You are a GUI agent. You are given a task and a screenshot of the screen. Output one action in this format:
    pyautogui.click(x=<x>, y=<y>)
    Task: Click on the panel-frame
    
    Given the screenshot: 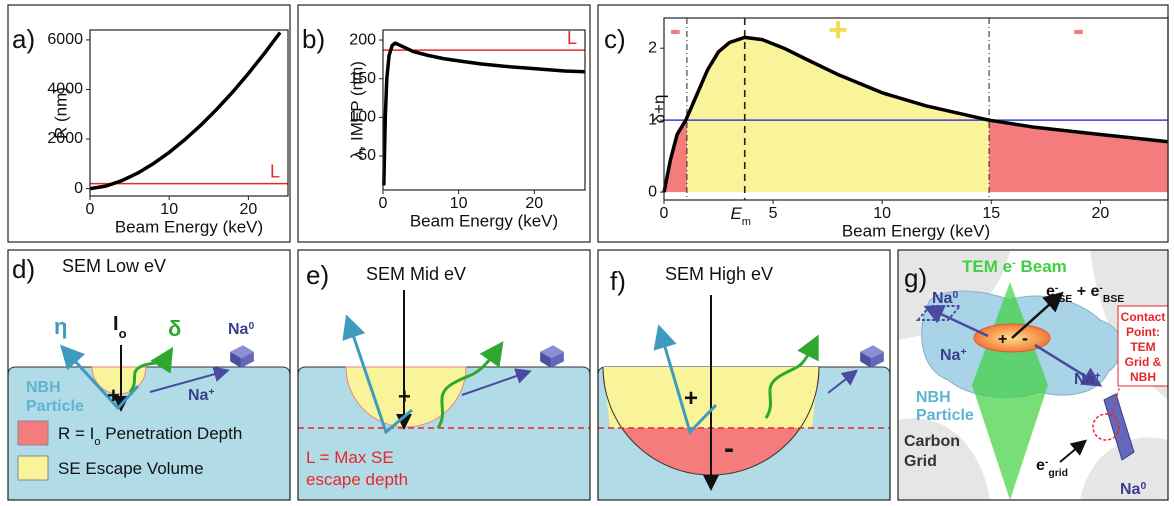 What is the action you would take?
    pyautogui.click(x=149, y=375)
    